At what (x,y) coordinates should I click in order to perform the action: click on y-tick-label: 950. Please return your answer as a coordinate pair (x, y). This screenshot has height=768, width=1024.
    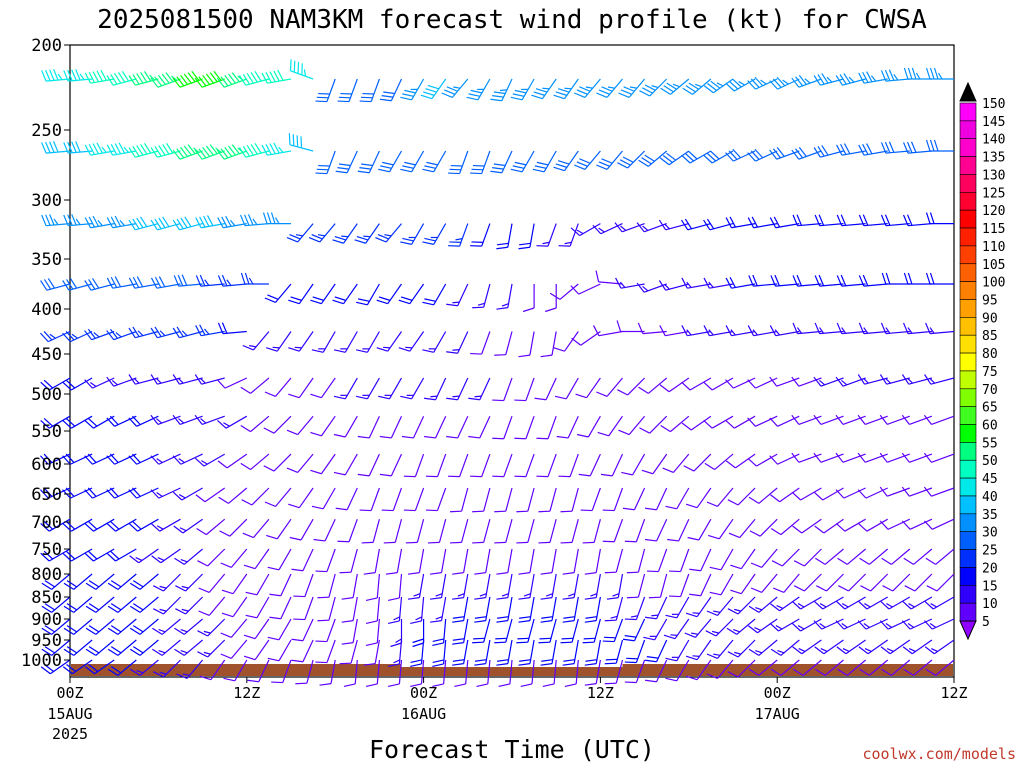
    Looking at the image, I should click on (46, 641).